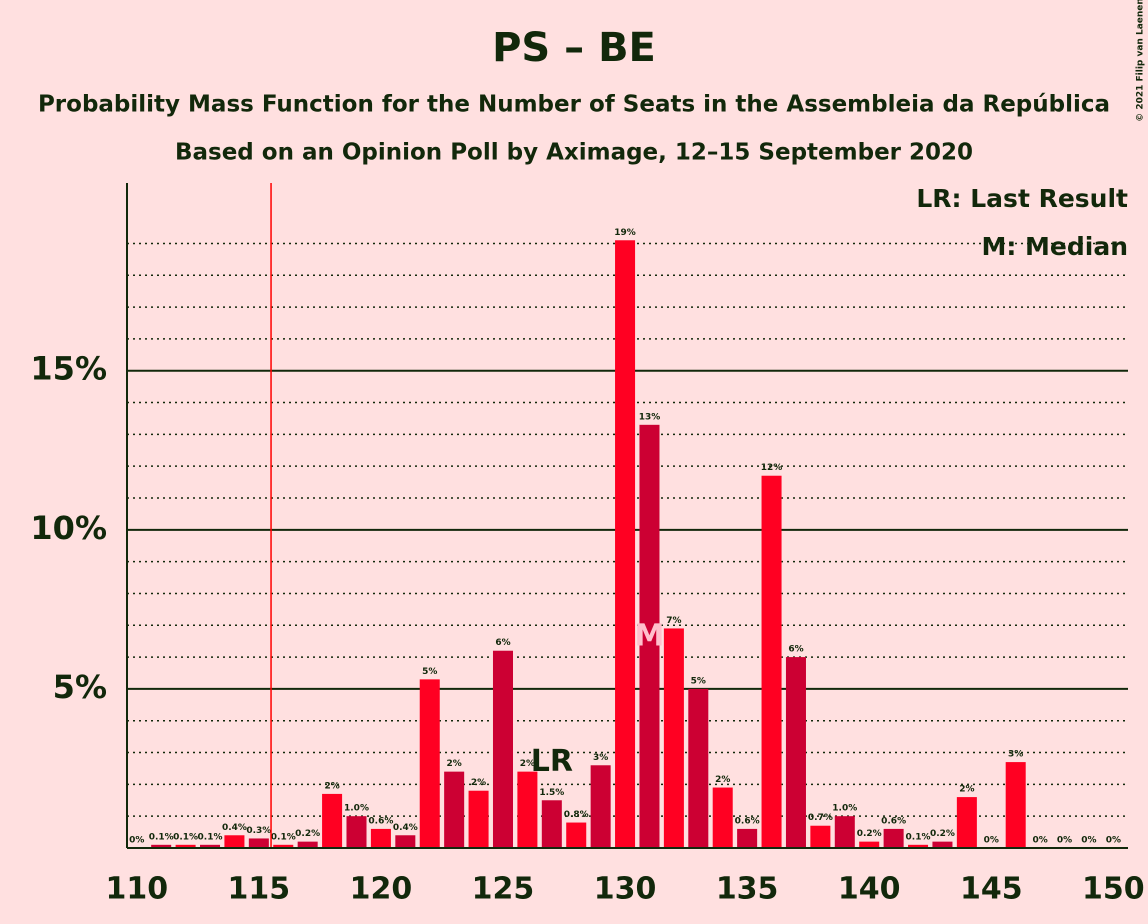  Describe the element at coordinates (551, 793) in the screenshot. I see `value-label: 1.5%` at that location.